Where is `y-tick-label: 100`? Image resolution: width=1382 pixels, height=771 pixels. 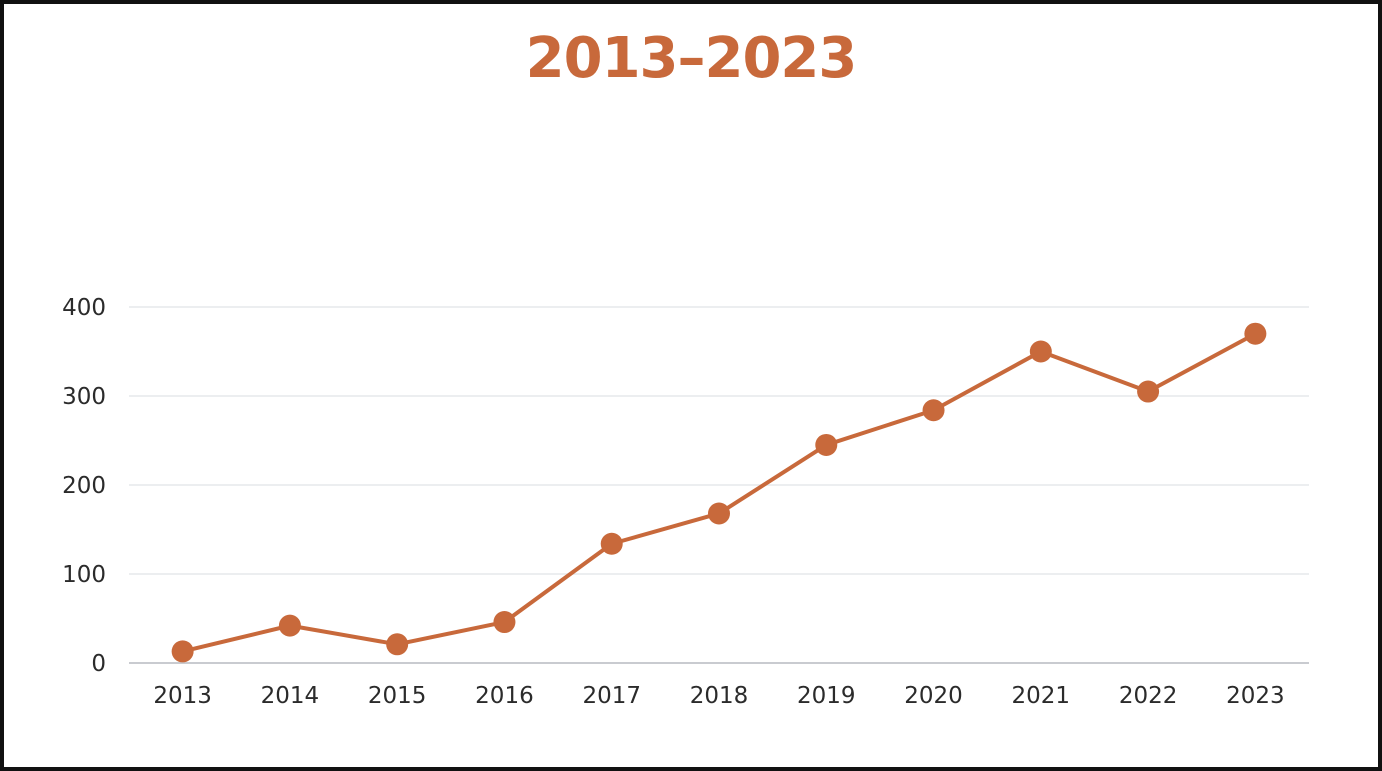
y-tick-label: 100 is located at coordinates (84, 575).